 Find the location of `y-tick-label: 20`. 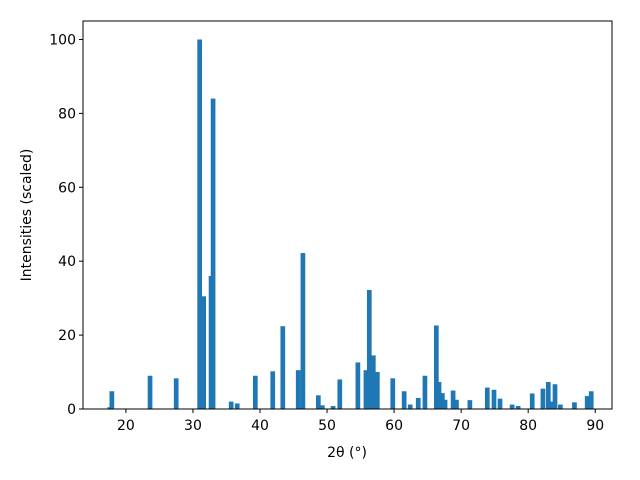

y-tick-label: 20 is located at coordinates (67, 336).